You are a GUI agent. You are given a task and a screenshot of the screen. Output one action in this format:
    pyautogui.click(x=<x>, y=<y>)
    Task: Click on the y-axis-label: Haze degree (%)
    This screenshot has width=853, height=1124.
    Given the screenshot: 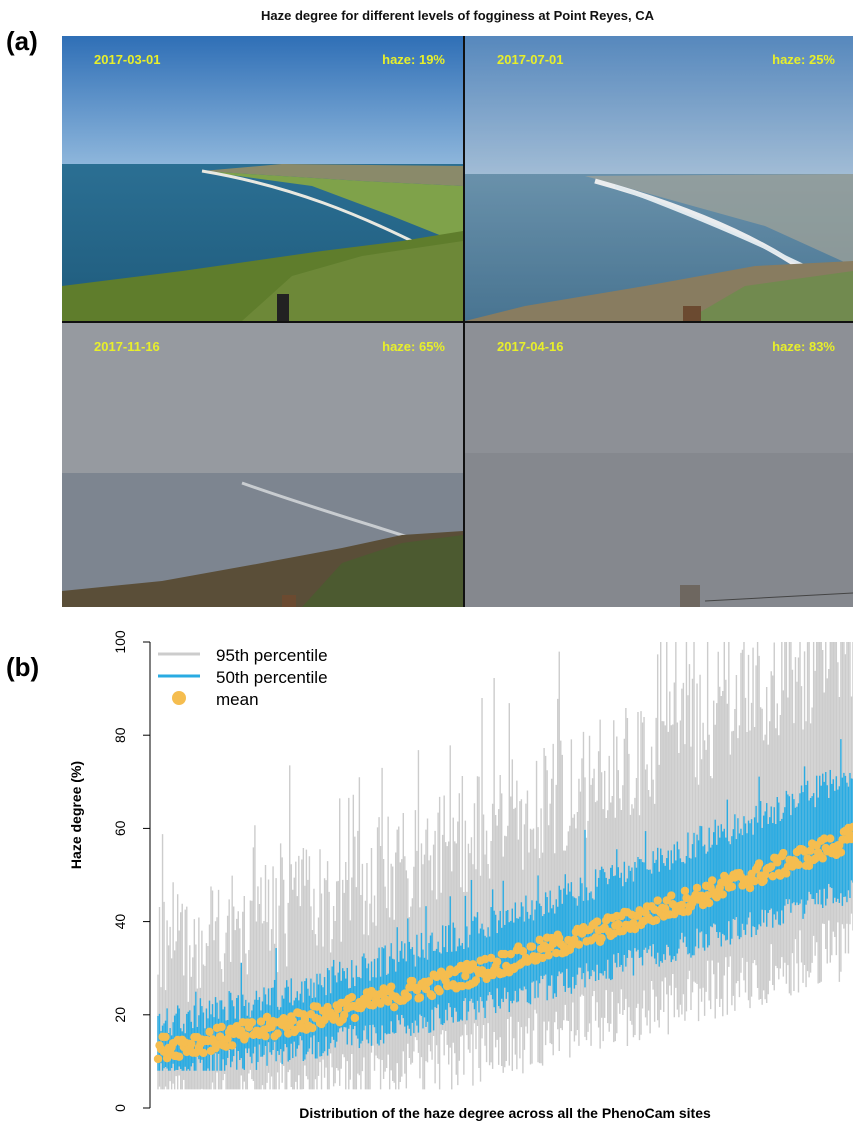 What is the action you would take?
    pyautogui.click(x=76, y=815)
    